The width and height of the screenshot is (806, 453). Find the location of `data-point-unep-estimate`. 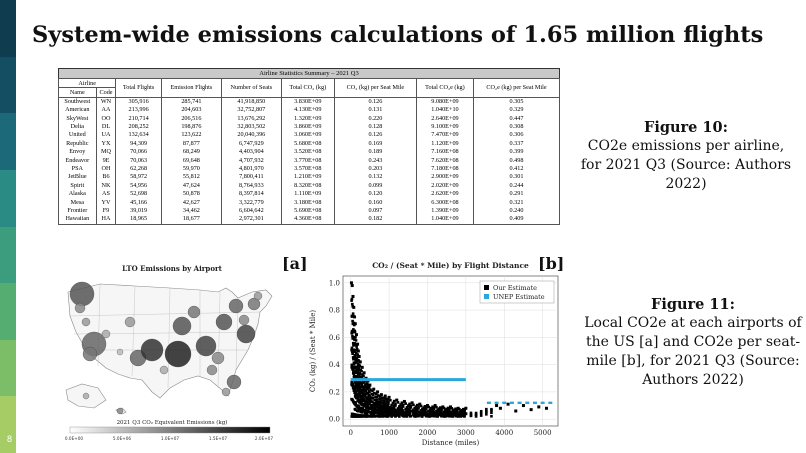

data-point-unep-estimate is located at coordinates (527, 403).